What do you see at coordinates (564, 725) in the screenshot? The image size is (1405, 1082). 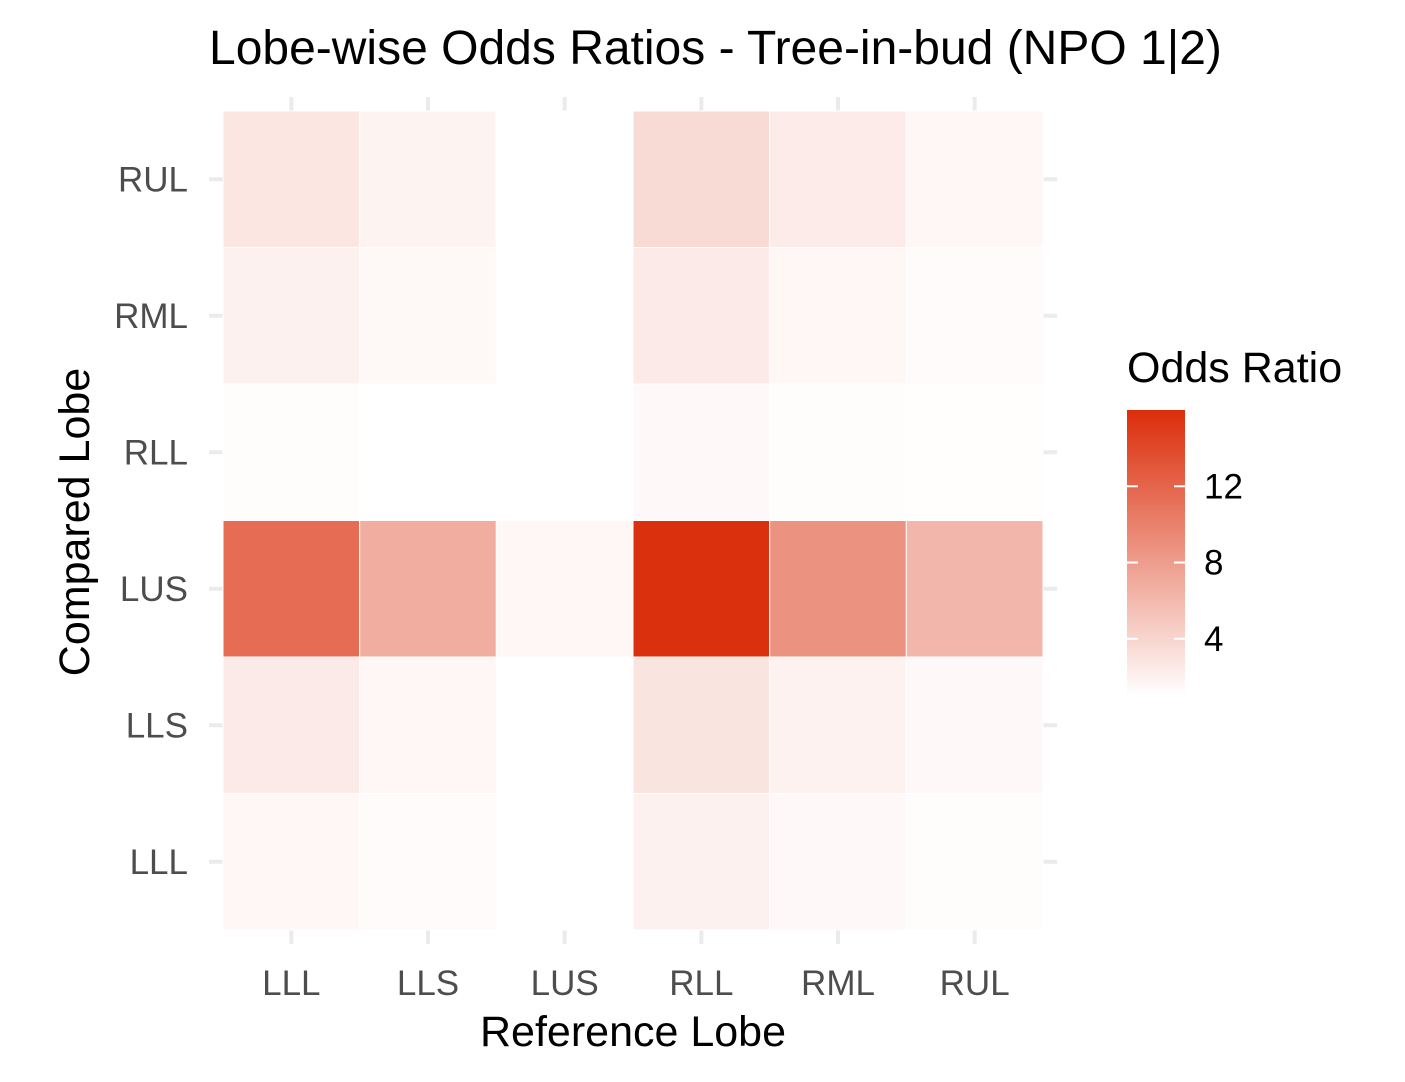 I see `tile-lls-vs-lus` at bounding box center [564, 725].